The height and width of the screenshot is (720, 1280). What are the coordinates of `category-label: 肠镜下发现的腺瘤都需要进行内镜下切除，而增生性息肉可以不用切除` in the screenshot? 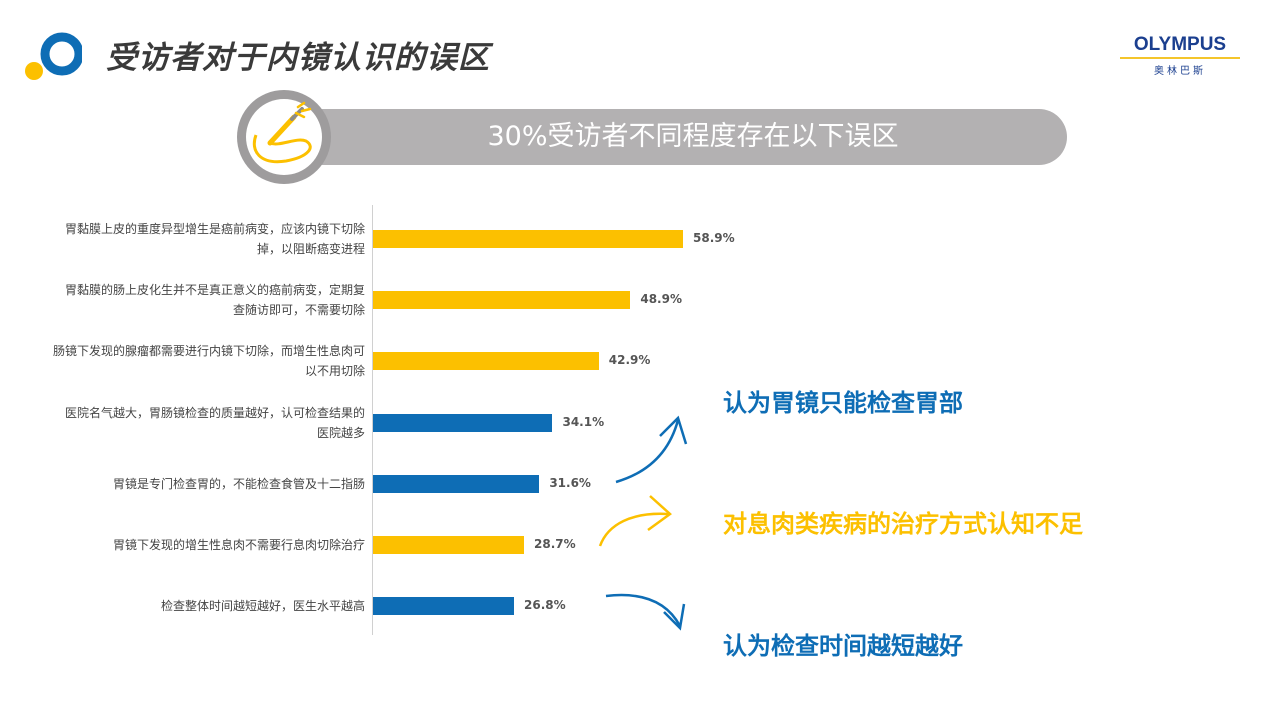 It's located at (209, 361).